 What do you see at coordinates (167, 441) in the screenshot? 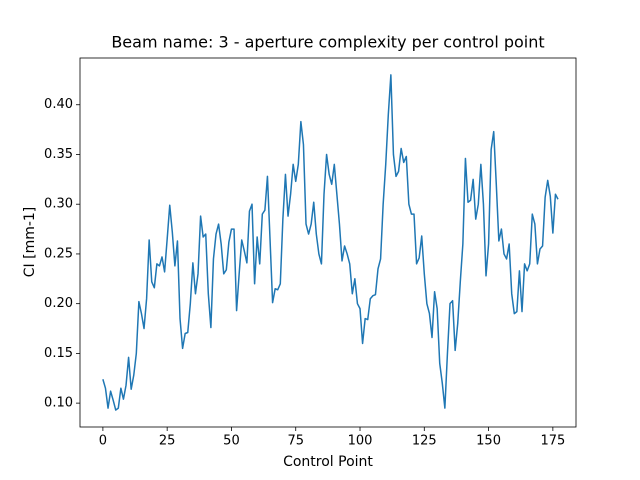
I see `x-tick-label: 25` at bounding box center [167, 441].